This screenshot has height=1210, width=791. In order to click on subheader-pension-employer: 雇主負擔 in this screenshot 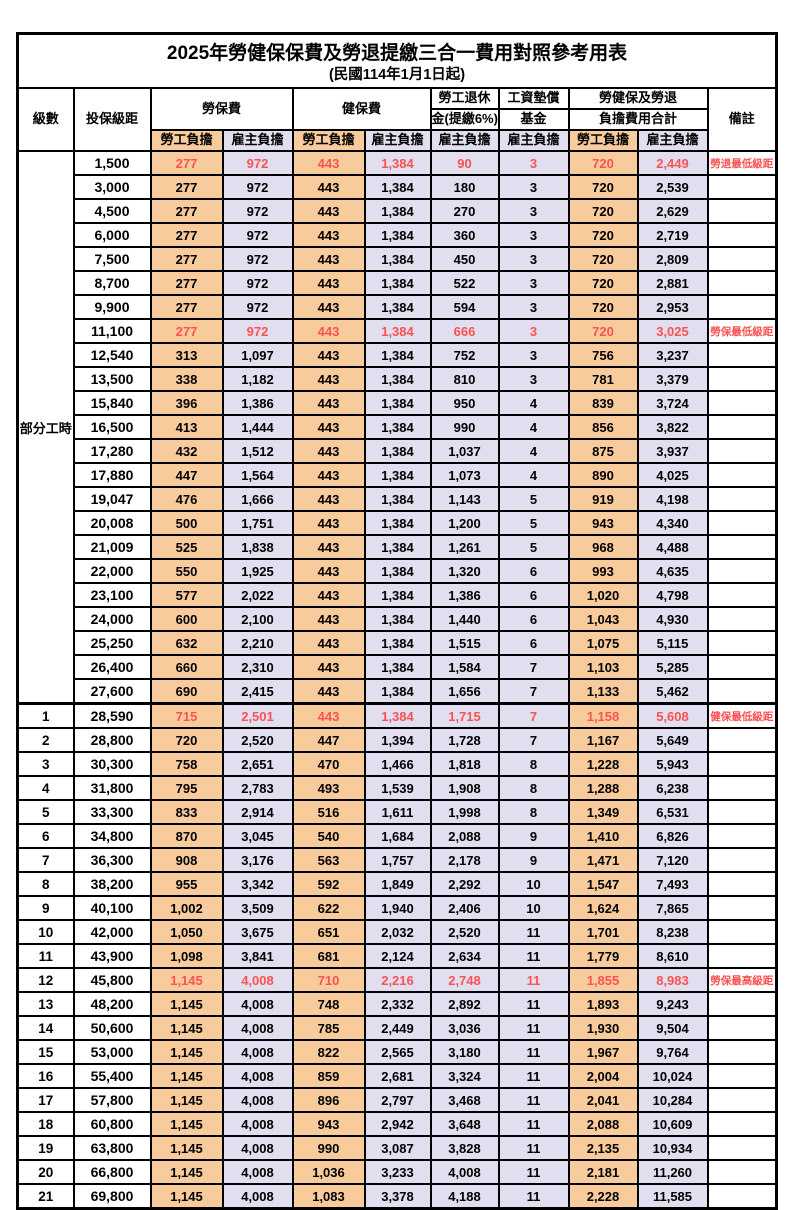, I will do `click(464, 140)`.